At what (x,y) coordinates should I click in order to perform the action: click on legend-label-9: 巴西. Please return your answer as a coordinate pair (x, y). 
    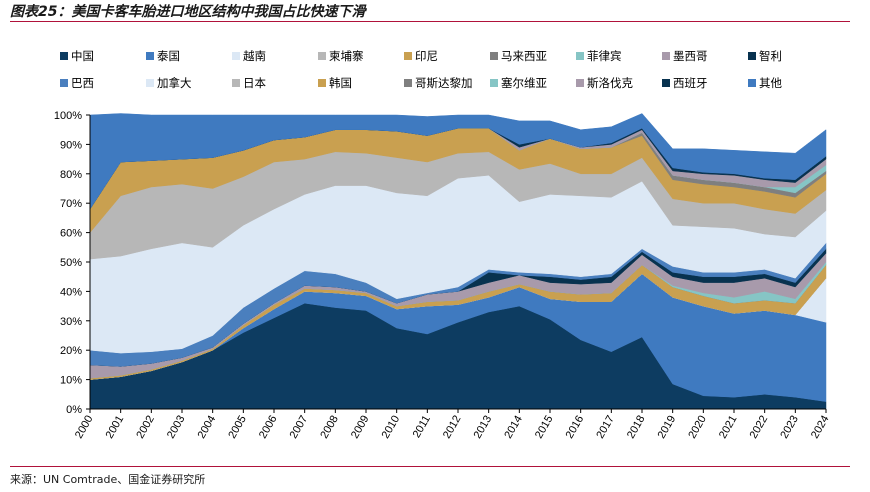
    Looking at the image, I should click on (82, 83).